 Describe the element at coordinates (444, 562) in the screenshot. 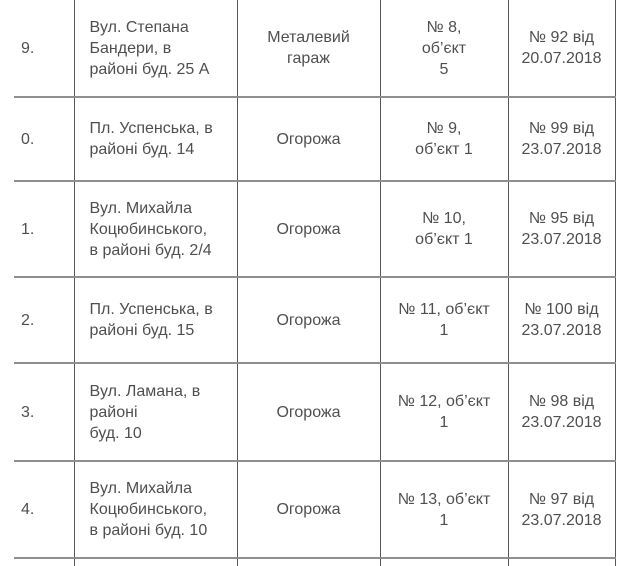

I see `cell-object-number` at that location.